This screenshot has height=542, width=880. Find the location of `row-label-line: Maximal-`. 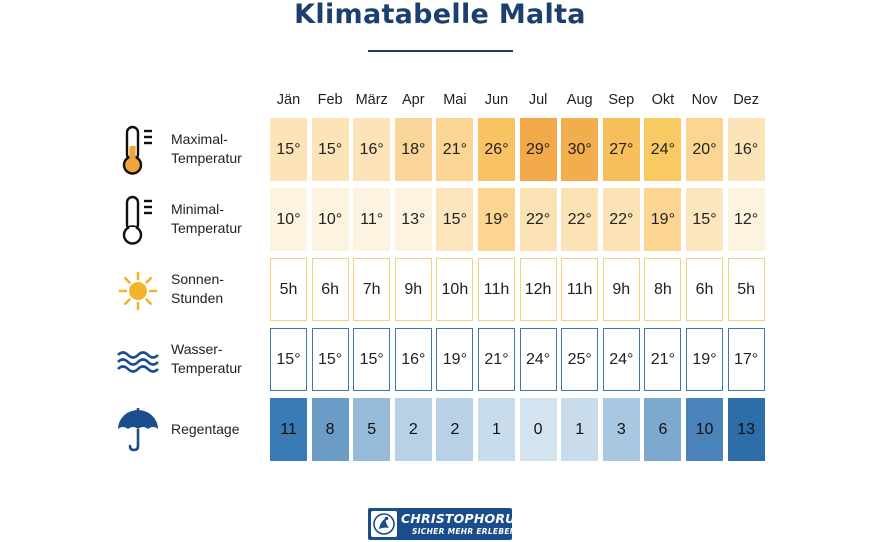

row-label-line: Maximal- is located at coordinates (199, 139).